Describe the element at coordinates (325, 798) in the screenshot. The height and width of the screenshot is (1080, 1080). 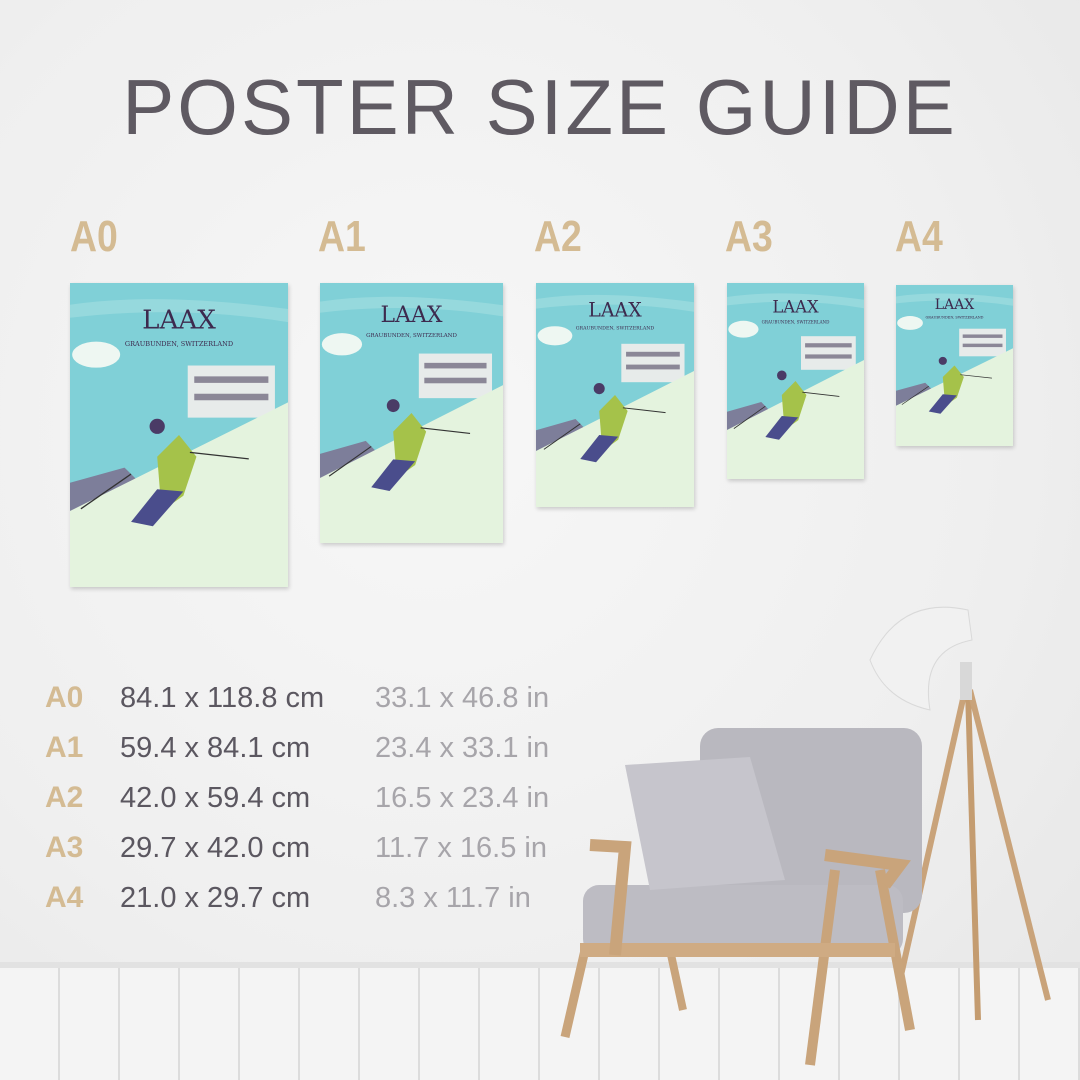
I see `size-row-a2: A2 42.0 x 59.4 cm 16.5 x 23.4 in` at that location.